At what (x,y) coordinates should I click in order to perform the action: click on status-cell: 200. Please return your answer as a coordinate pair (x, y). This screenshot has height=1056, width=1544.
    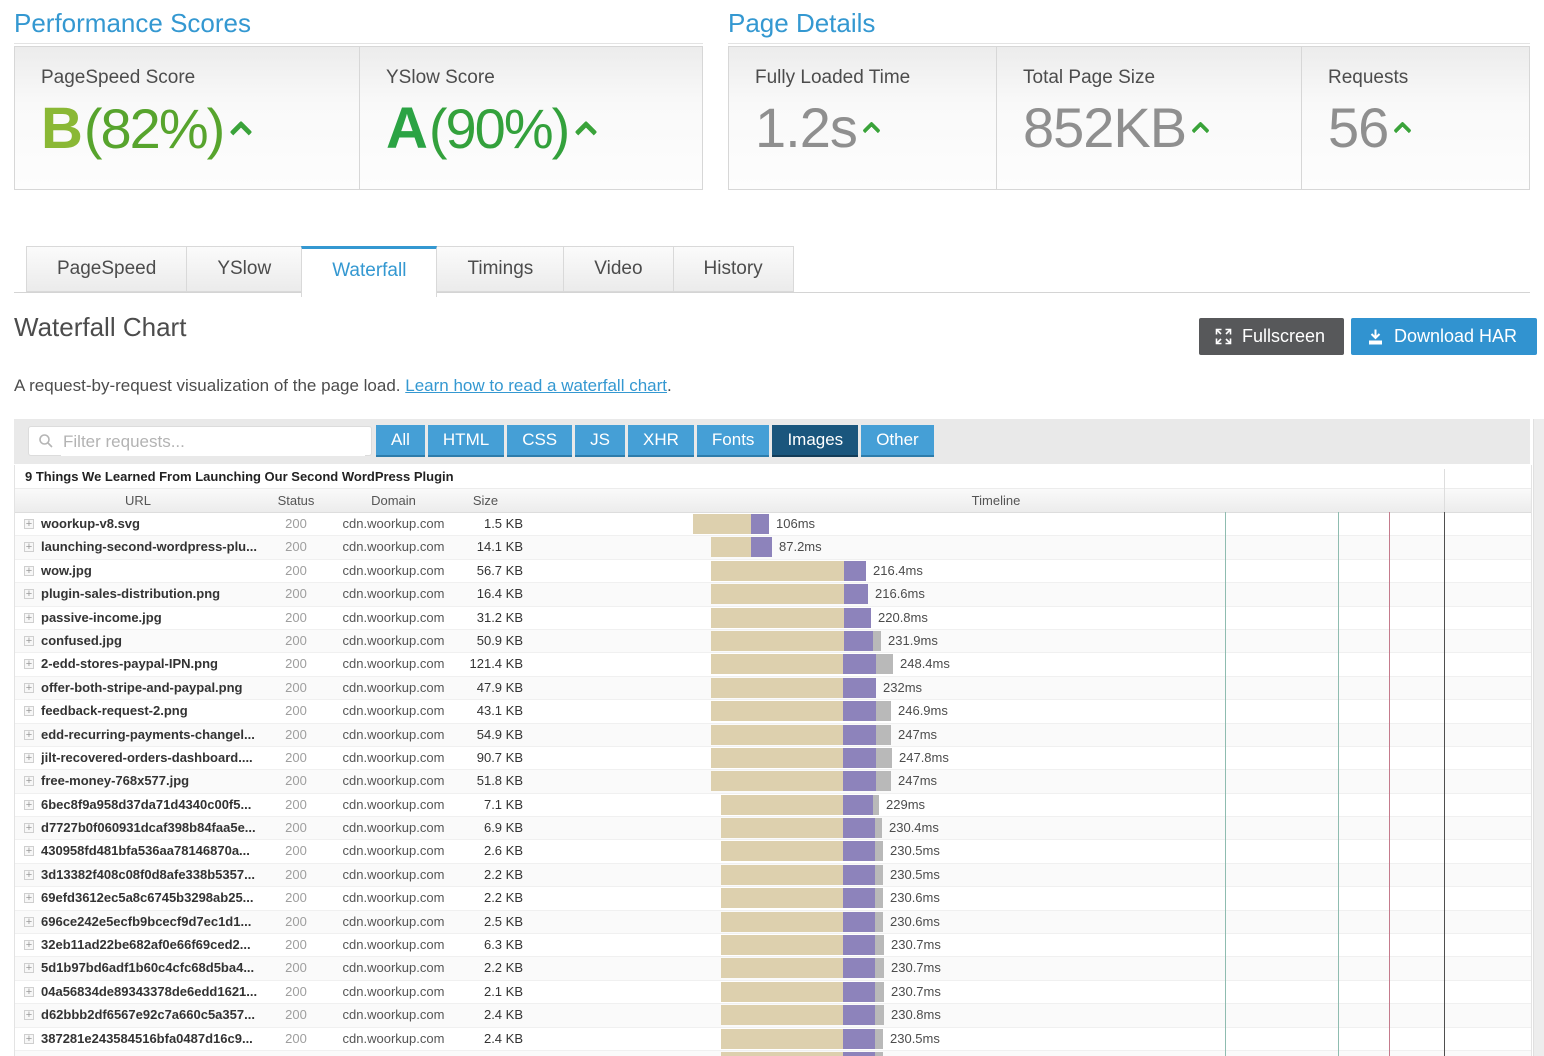
    Looking at the image, I should click on (296, 828).